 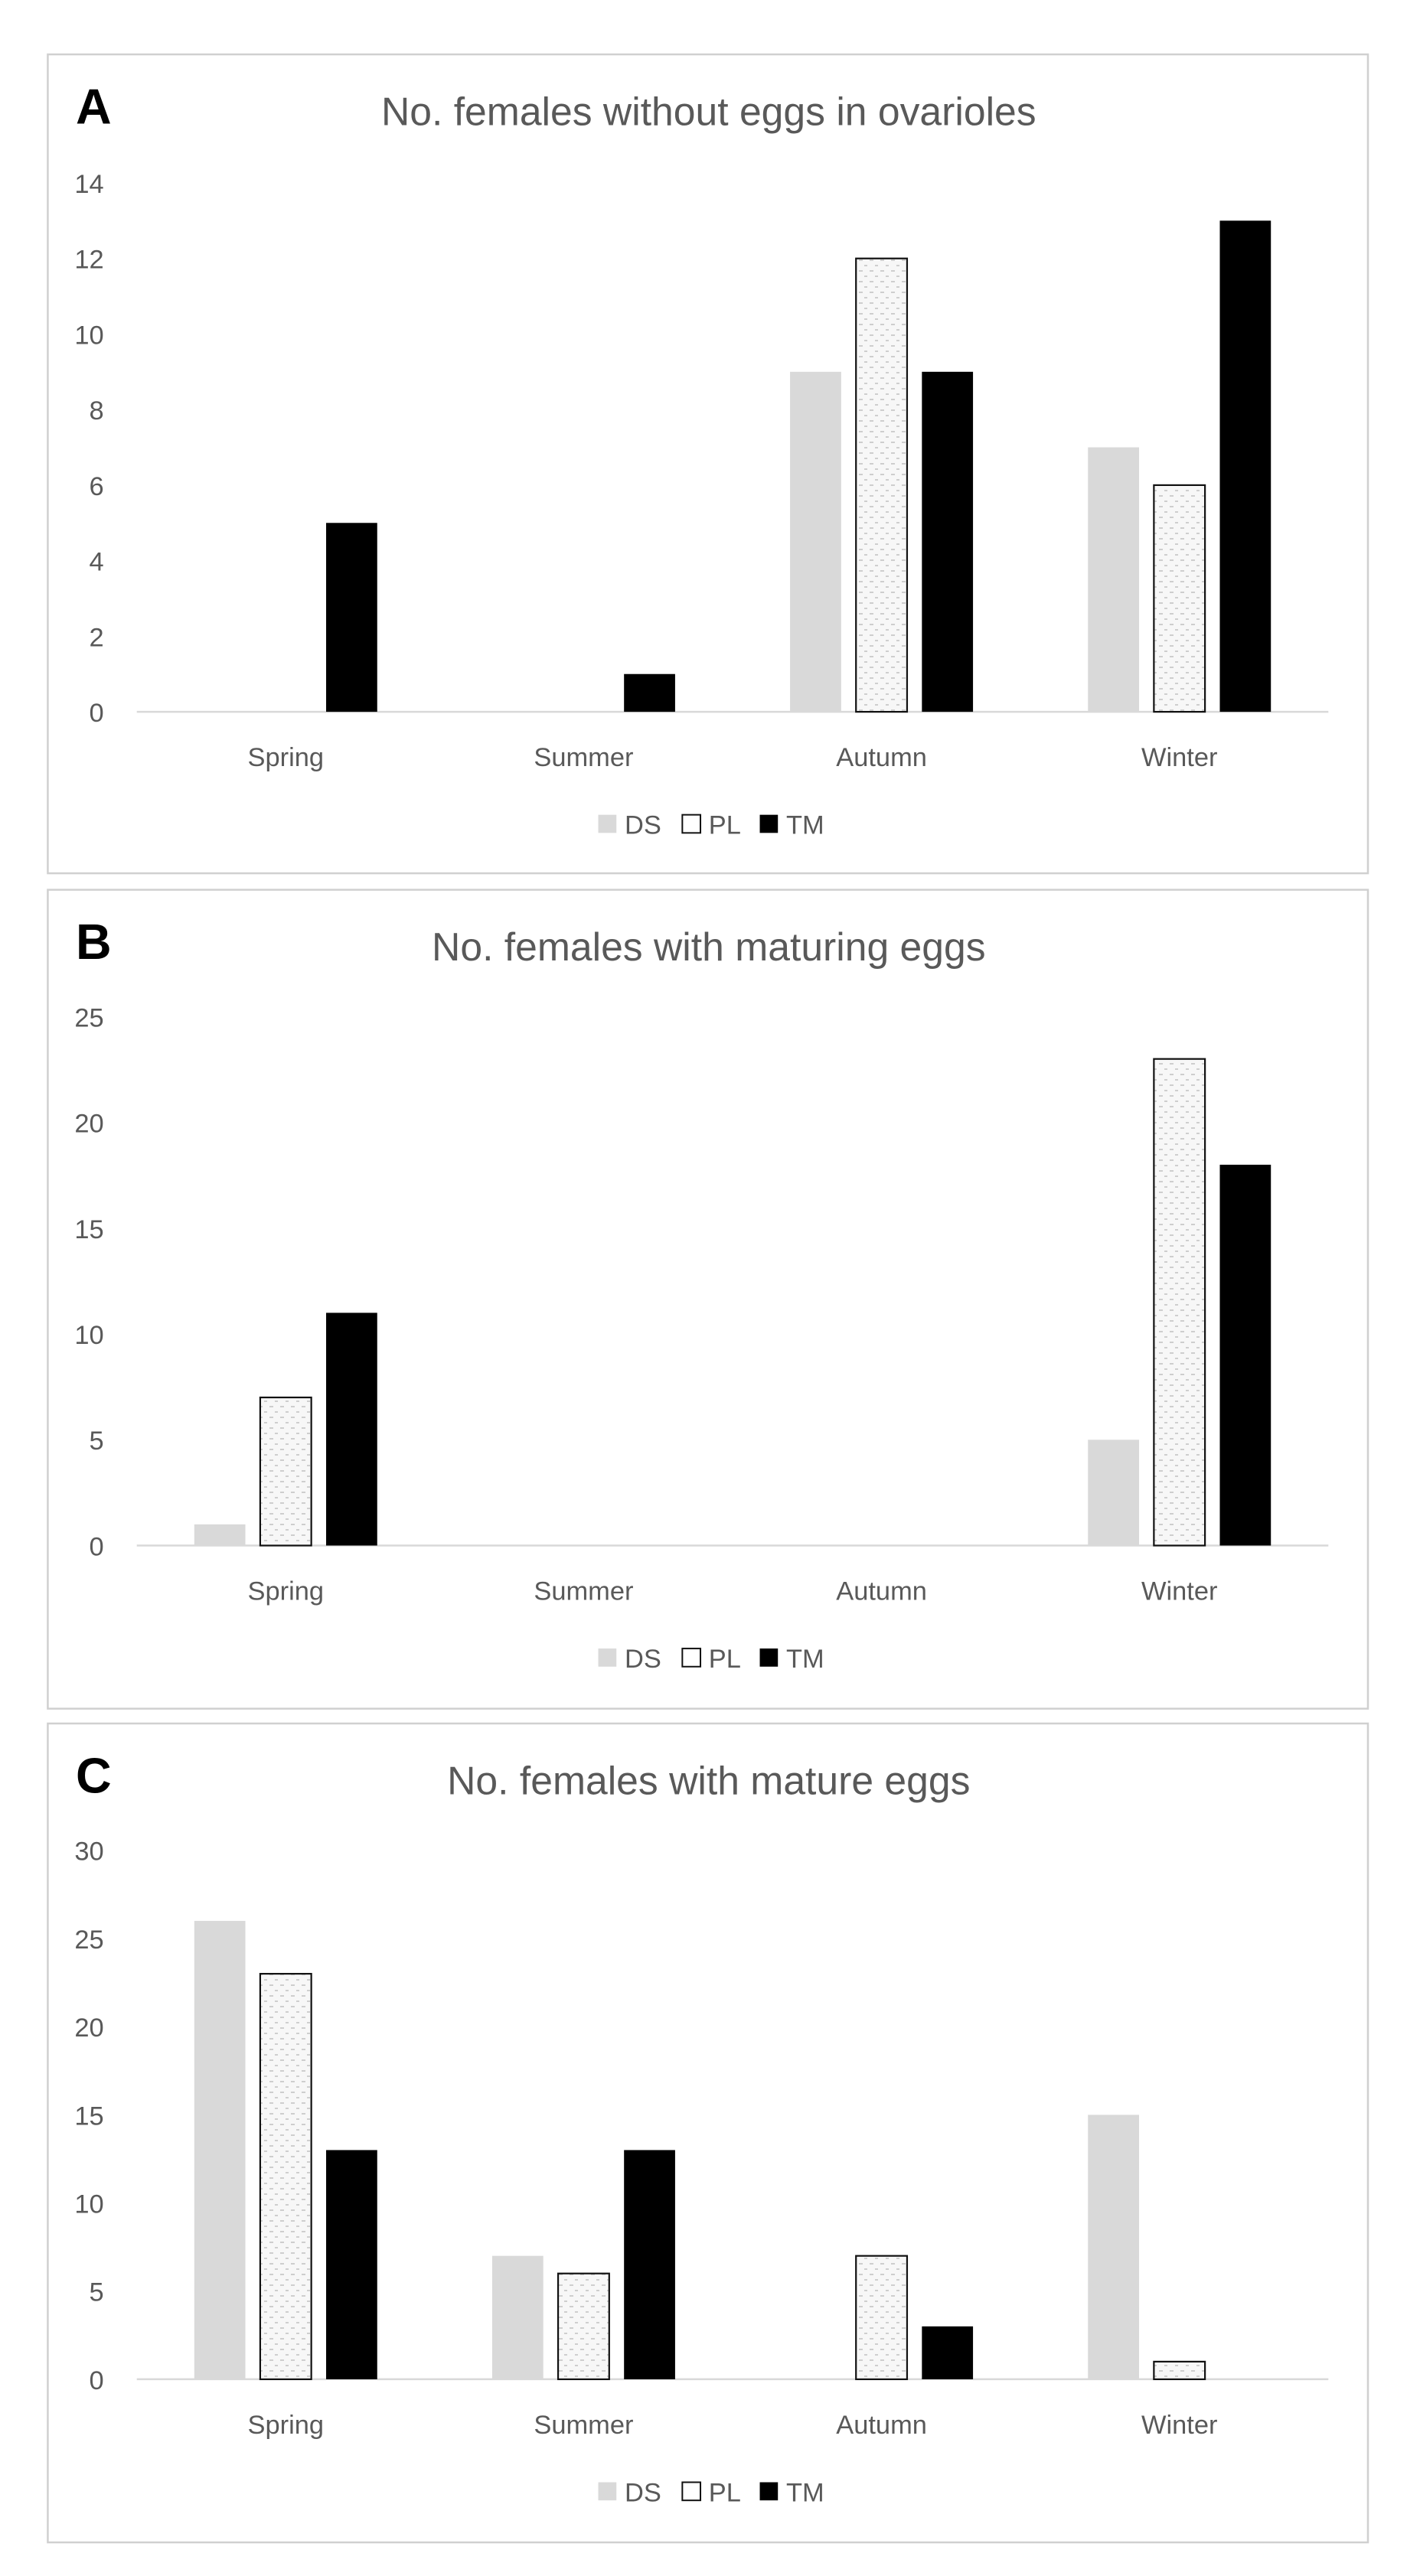 What do you see at coordinates (88, 260) in the screenshot?
I see `y-tick-label: 12` at bounding box center [88, 260].